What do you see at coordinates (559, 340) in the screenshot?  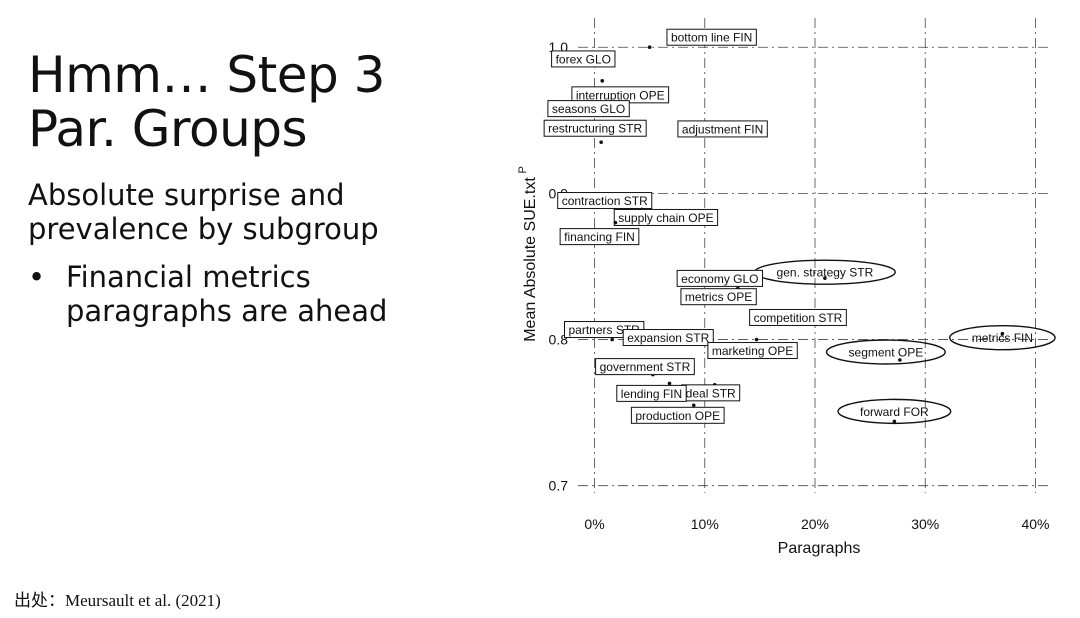 I see `y-tick-label: 0.8` at bounding box center [559, 340].